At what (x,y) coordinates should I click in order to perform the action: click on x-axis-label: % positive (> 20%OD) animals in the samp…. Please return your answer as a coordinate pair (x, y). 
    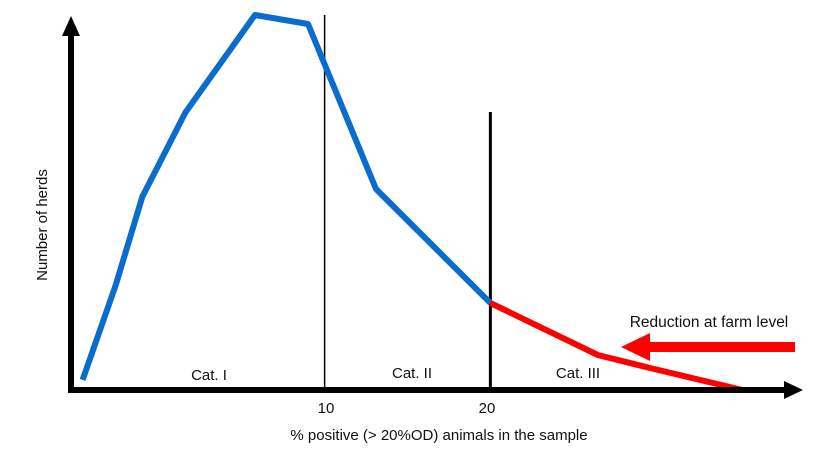
    Looking at the image, I should click on (438, 435).